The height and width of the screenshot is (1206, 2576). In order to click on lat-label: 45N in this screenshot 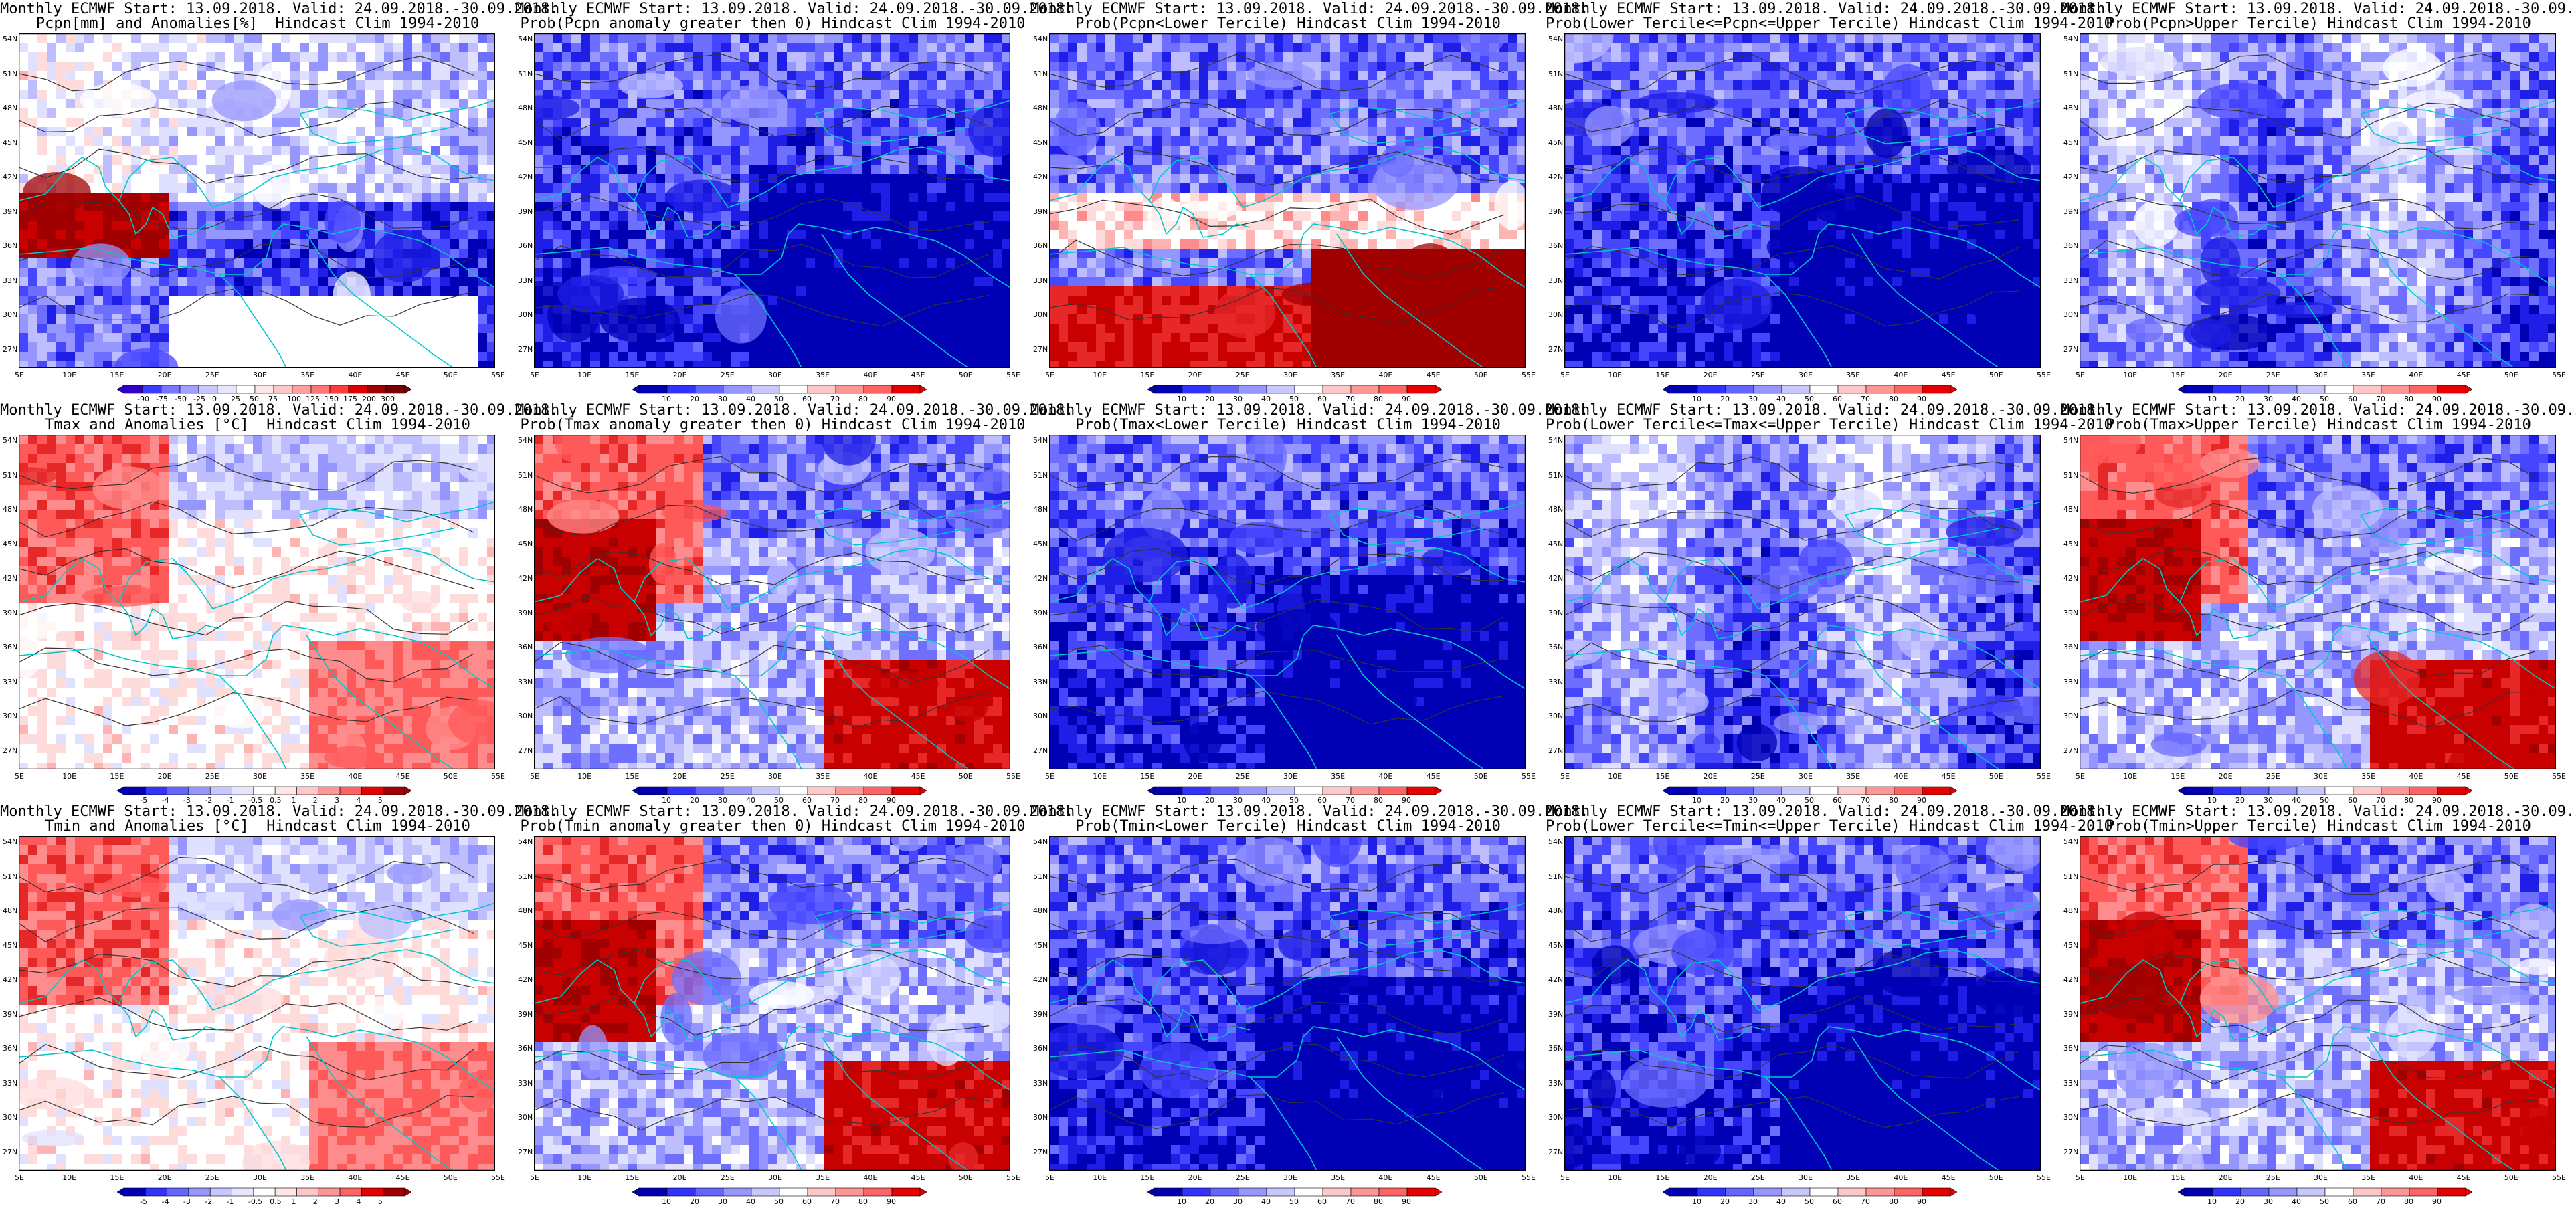, I will do `click(10, 142)`.